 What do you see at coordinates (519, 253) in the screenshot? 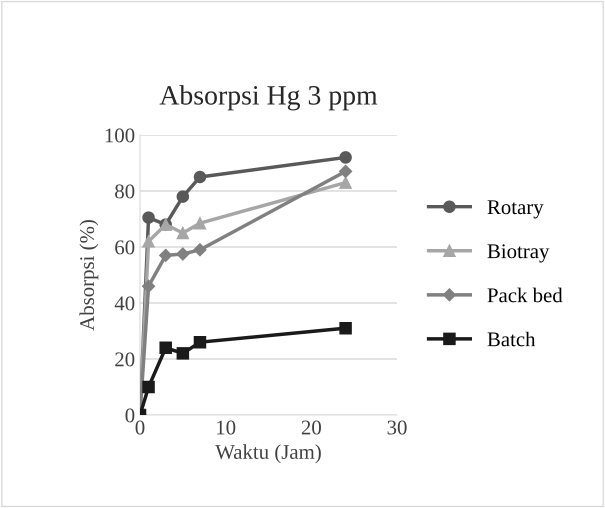
I see `legend-label: Biotray` at bounding box center [519, 253].